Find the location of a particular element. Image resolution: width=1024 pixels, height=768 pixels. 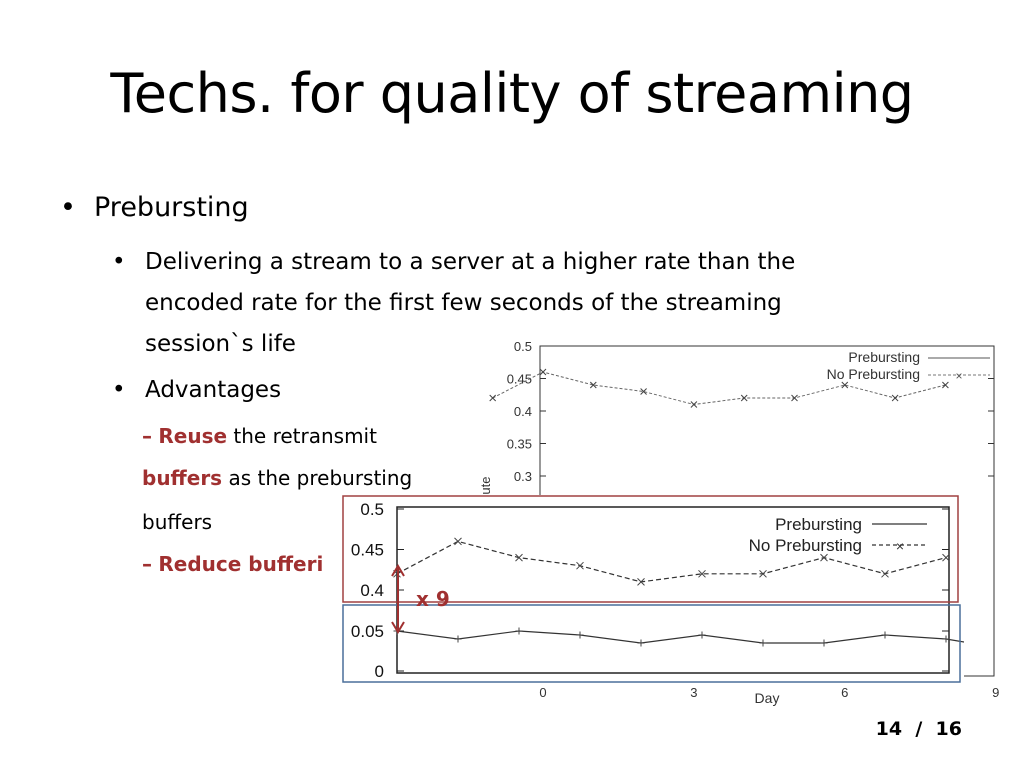

gap-arrow is located at coordinates (398, 599).